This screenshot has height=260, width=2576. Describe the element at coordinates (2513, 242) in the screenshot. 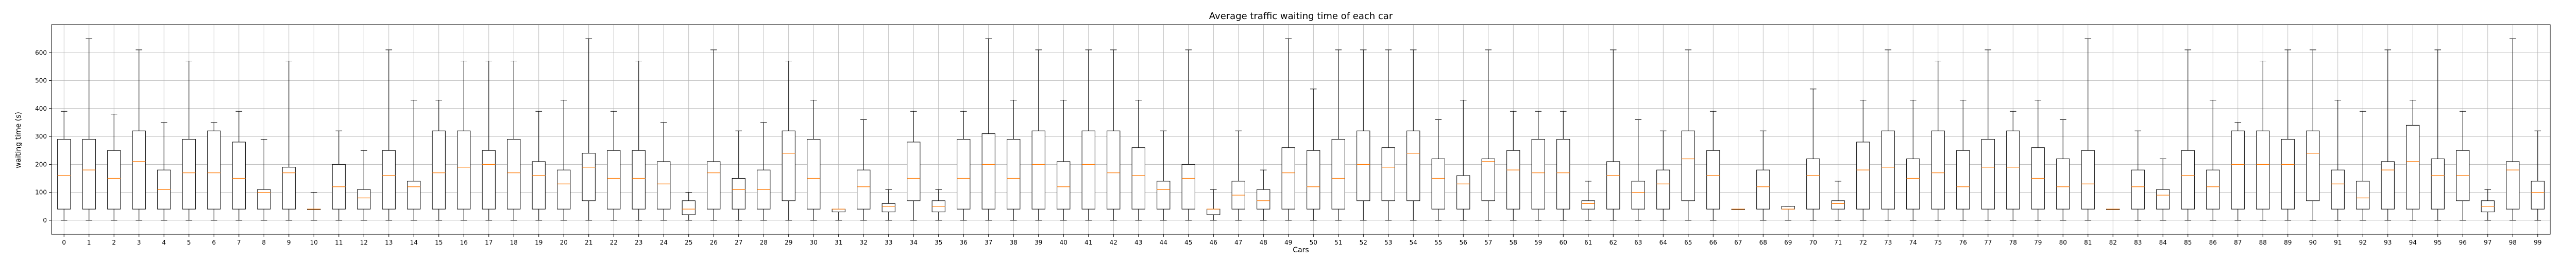

I see `x-tick-label: 98` at that location.